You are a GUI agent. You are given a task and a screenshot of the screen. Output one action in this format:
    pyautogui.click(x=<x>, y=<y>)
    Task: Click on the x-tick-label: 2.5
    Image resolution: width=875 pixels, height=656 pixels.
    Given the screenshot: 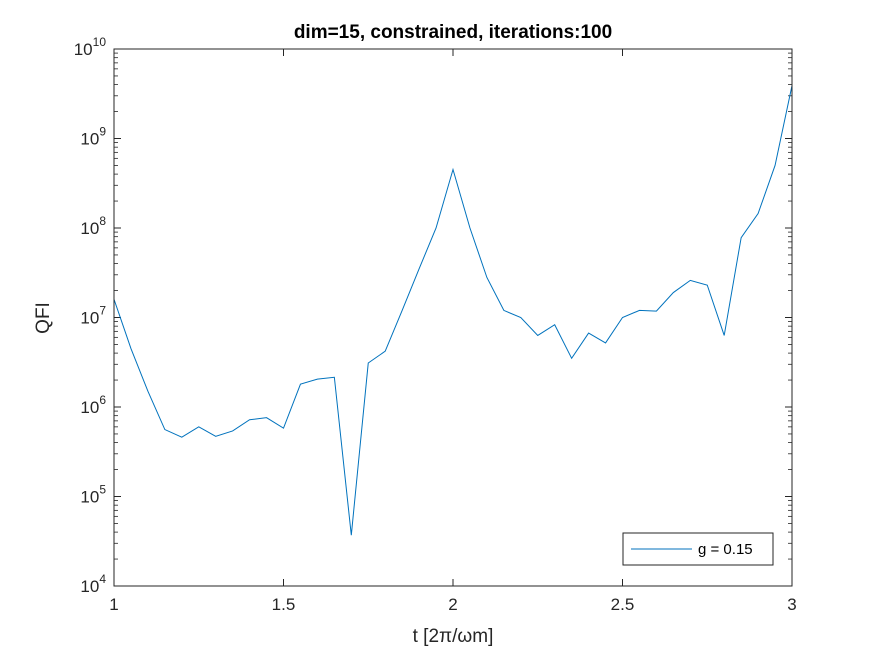 What is the action you would take?
    pyautogui.click(x=623, y=604)
    